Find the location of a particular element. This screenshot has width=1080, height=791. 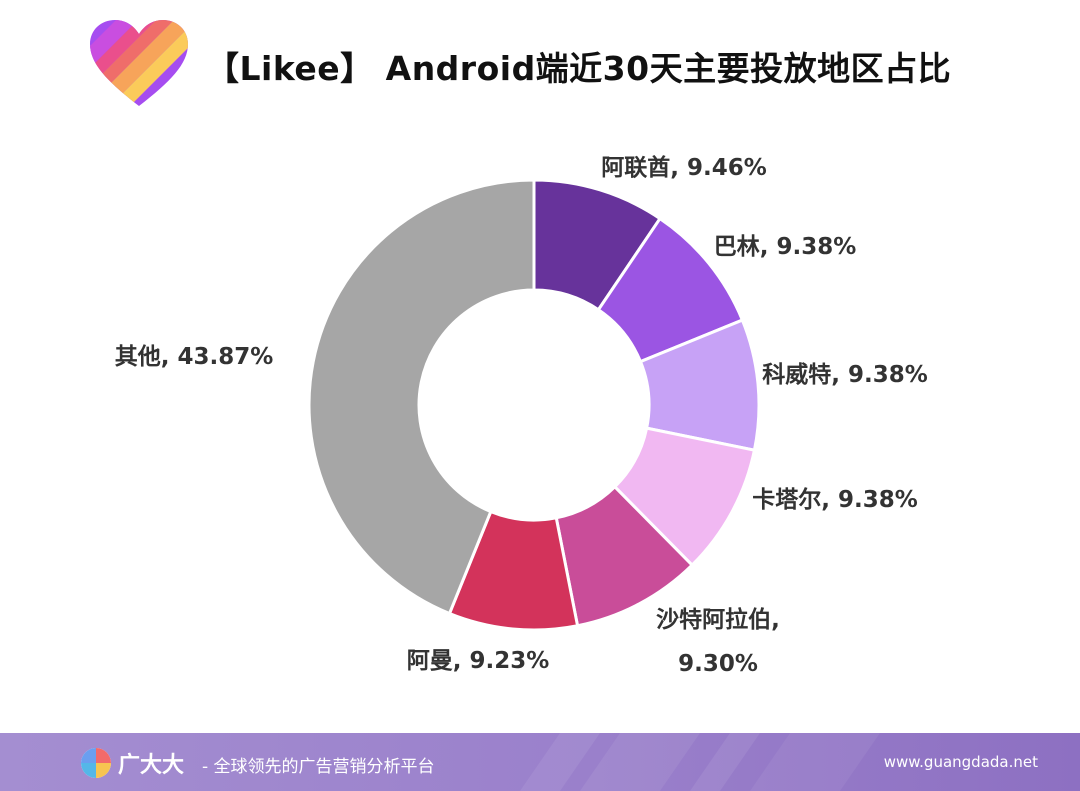

data-label-巴林: 巴林, 9.38% is located at coordinates (785, 246).